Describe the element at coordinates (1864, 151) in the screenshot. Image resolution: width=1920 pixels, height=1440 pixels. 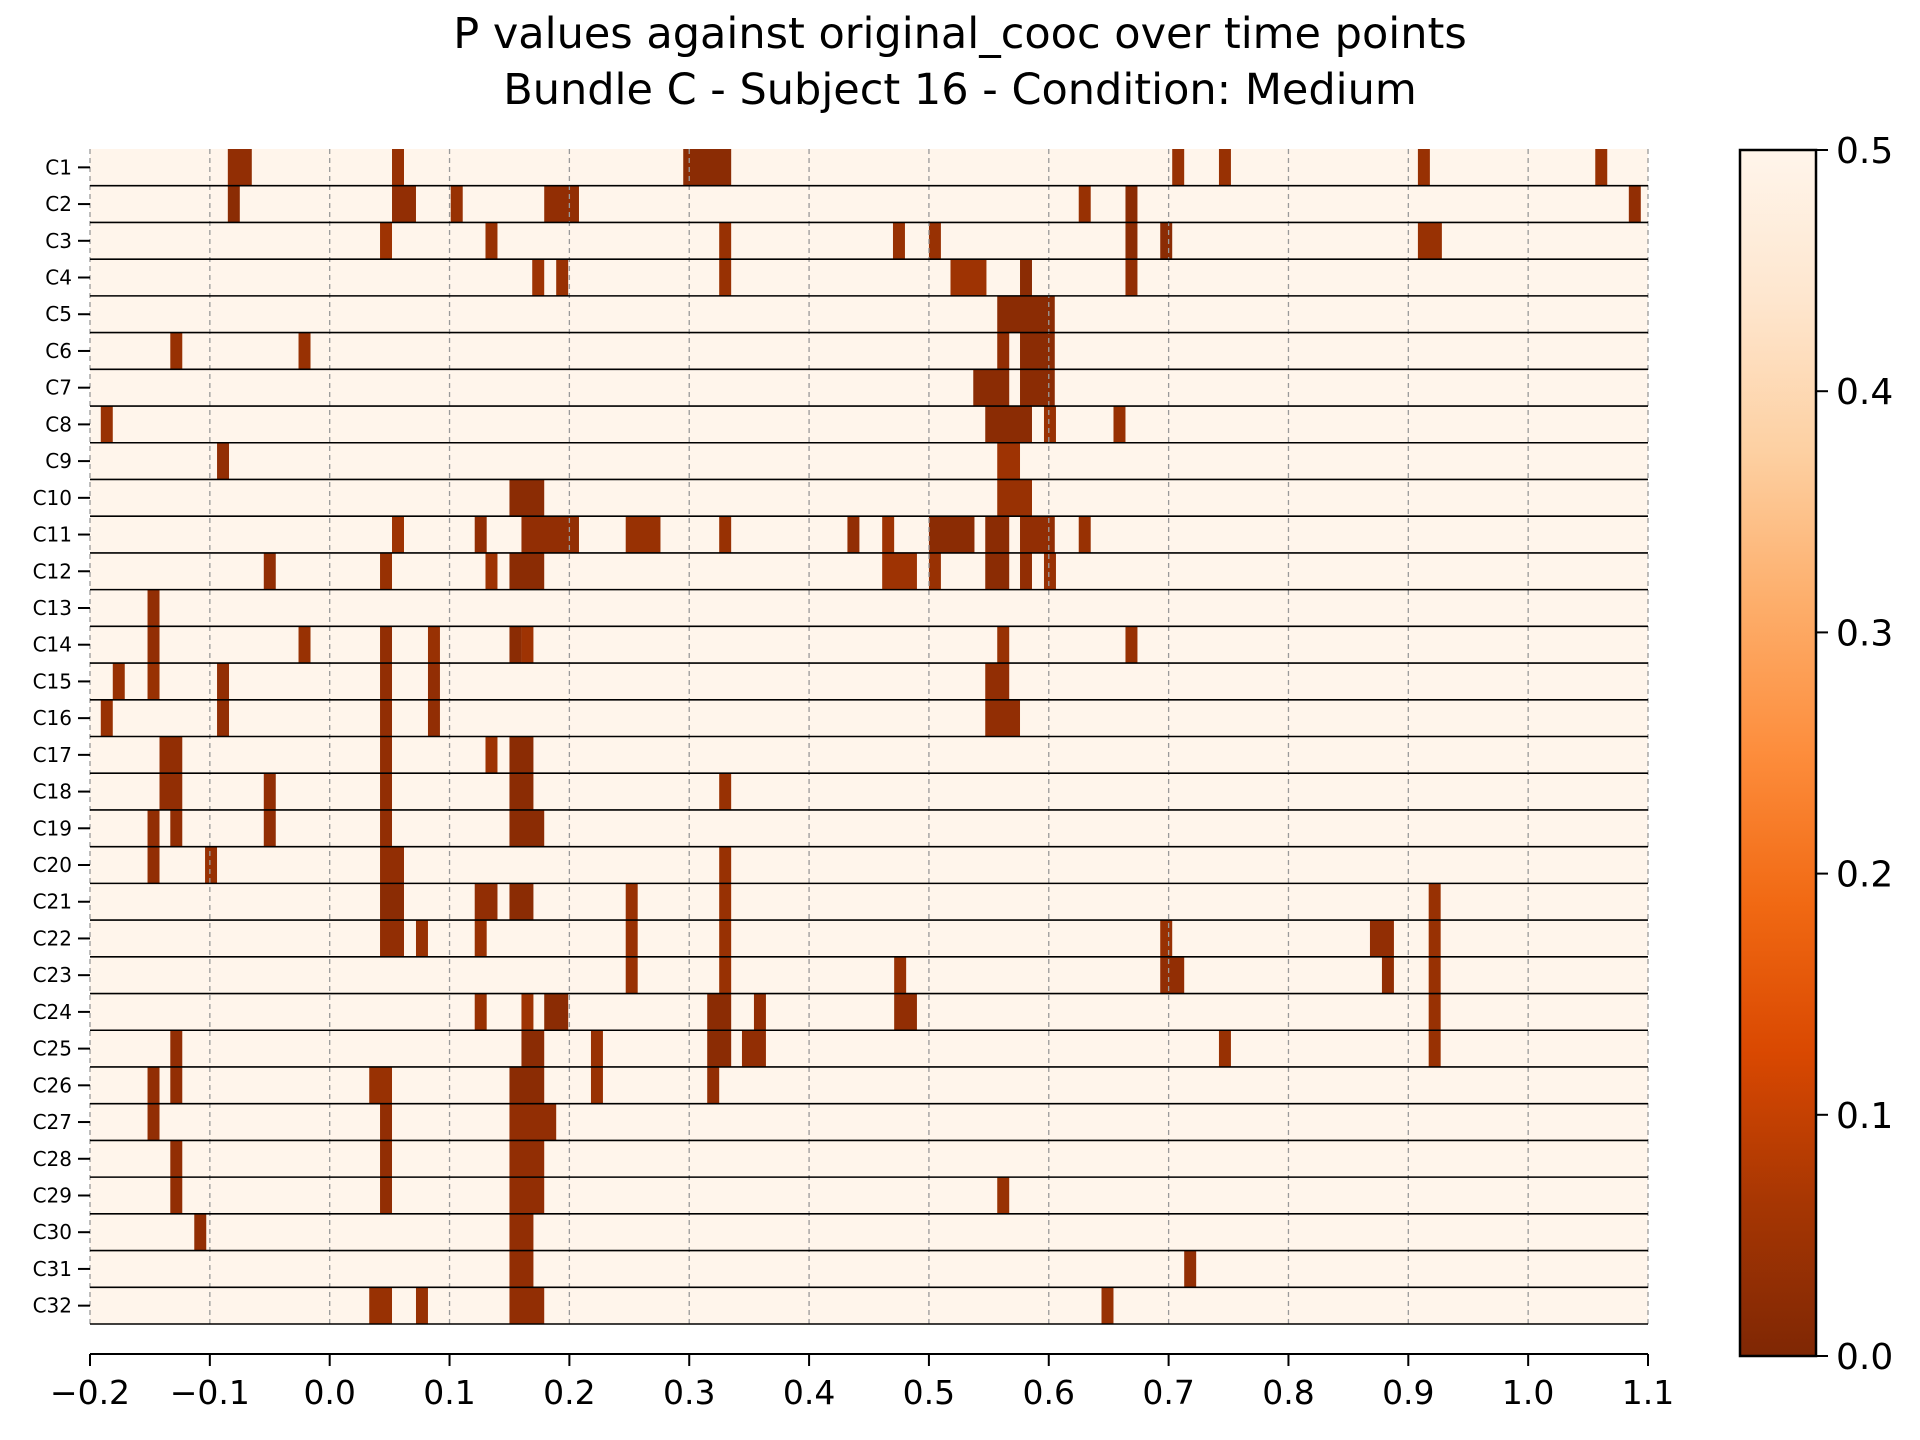
I see `colorbar-tick-label: 0.5` at that location.